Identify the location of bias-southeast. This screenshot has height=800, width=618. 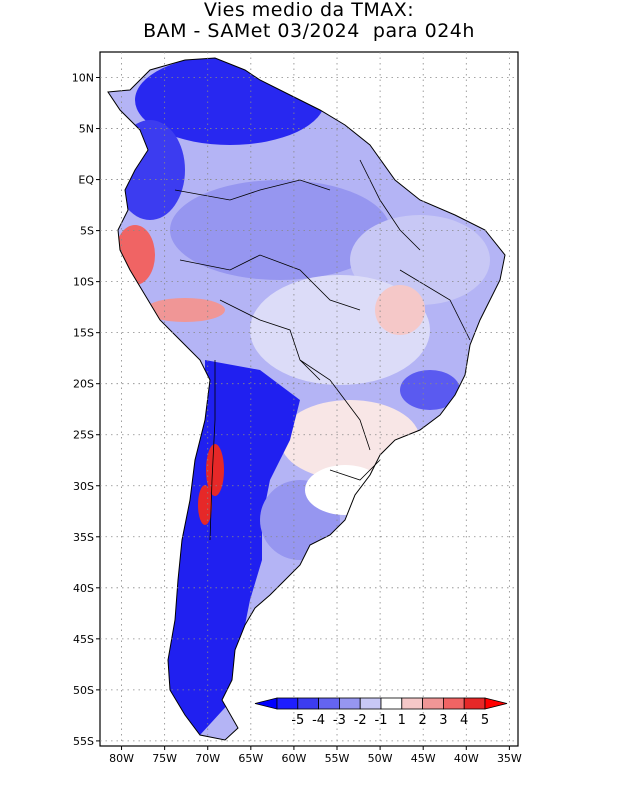
(430, 390).